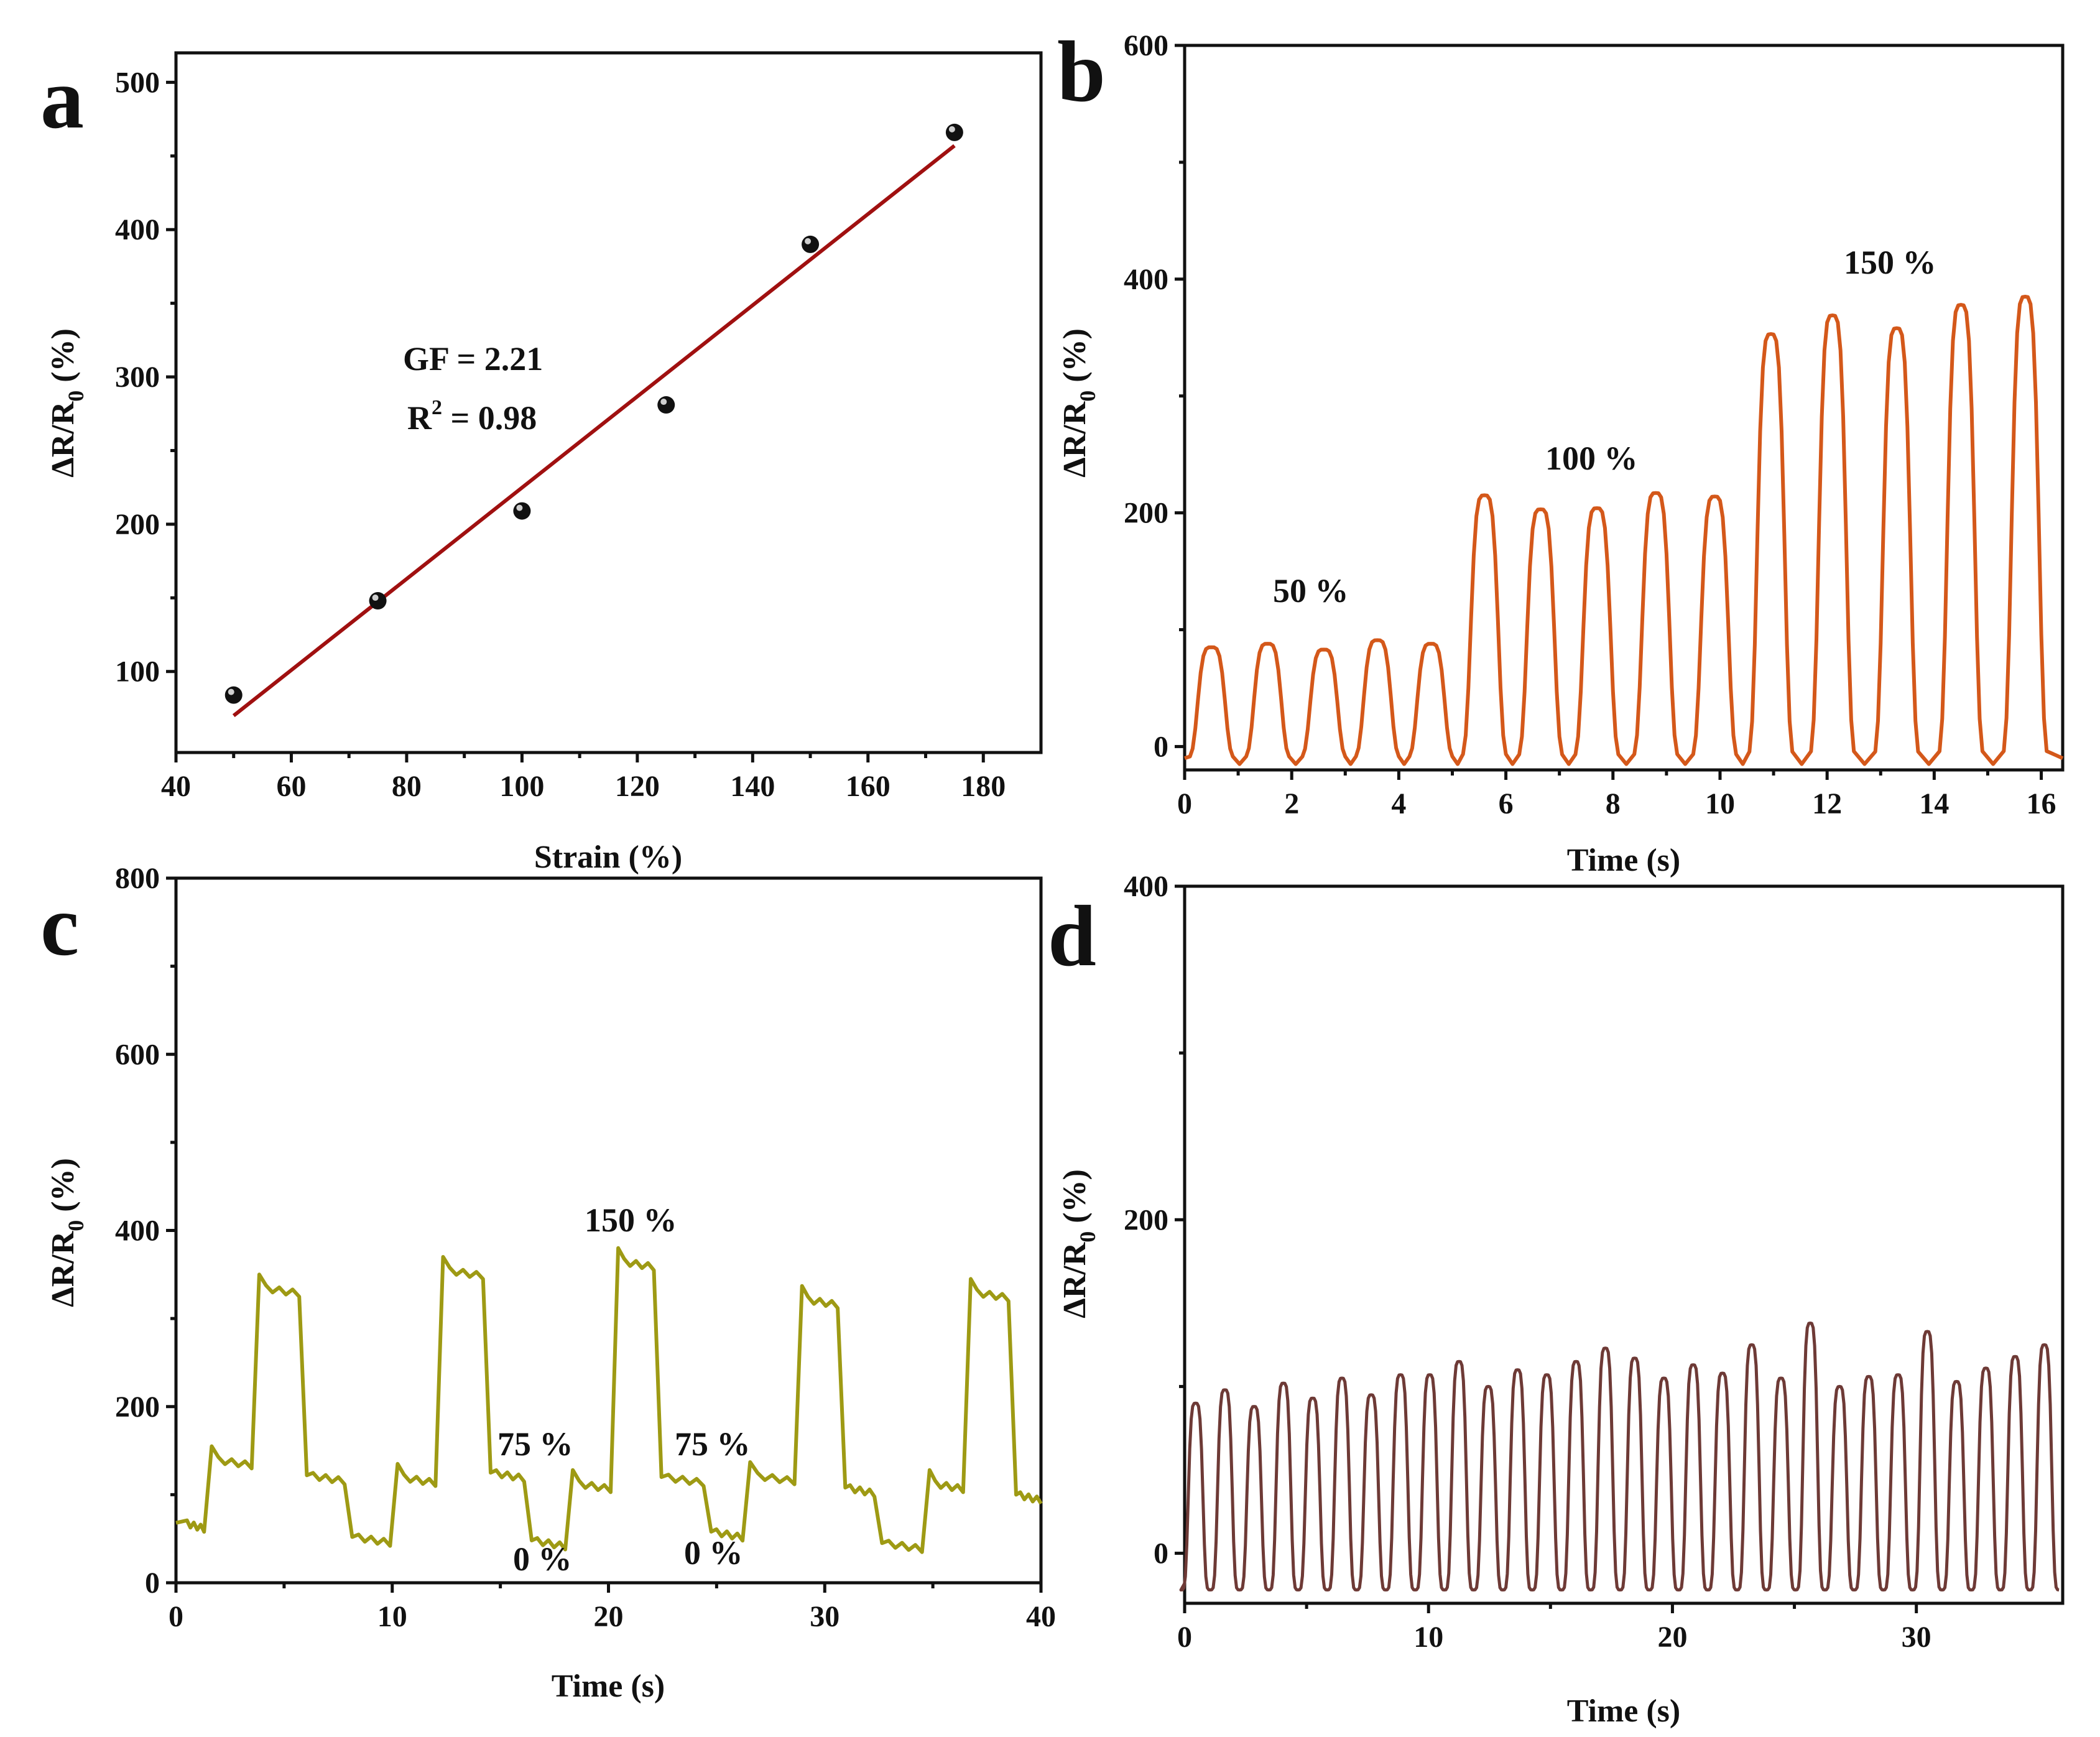 The height and width of the screenshot is (1737, 2100). Describe the element at coordinates (291, 786) in the screenshot. I see `x-tick-label: 60` at that location.